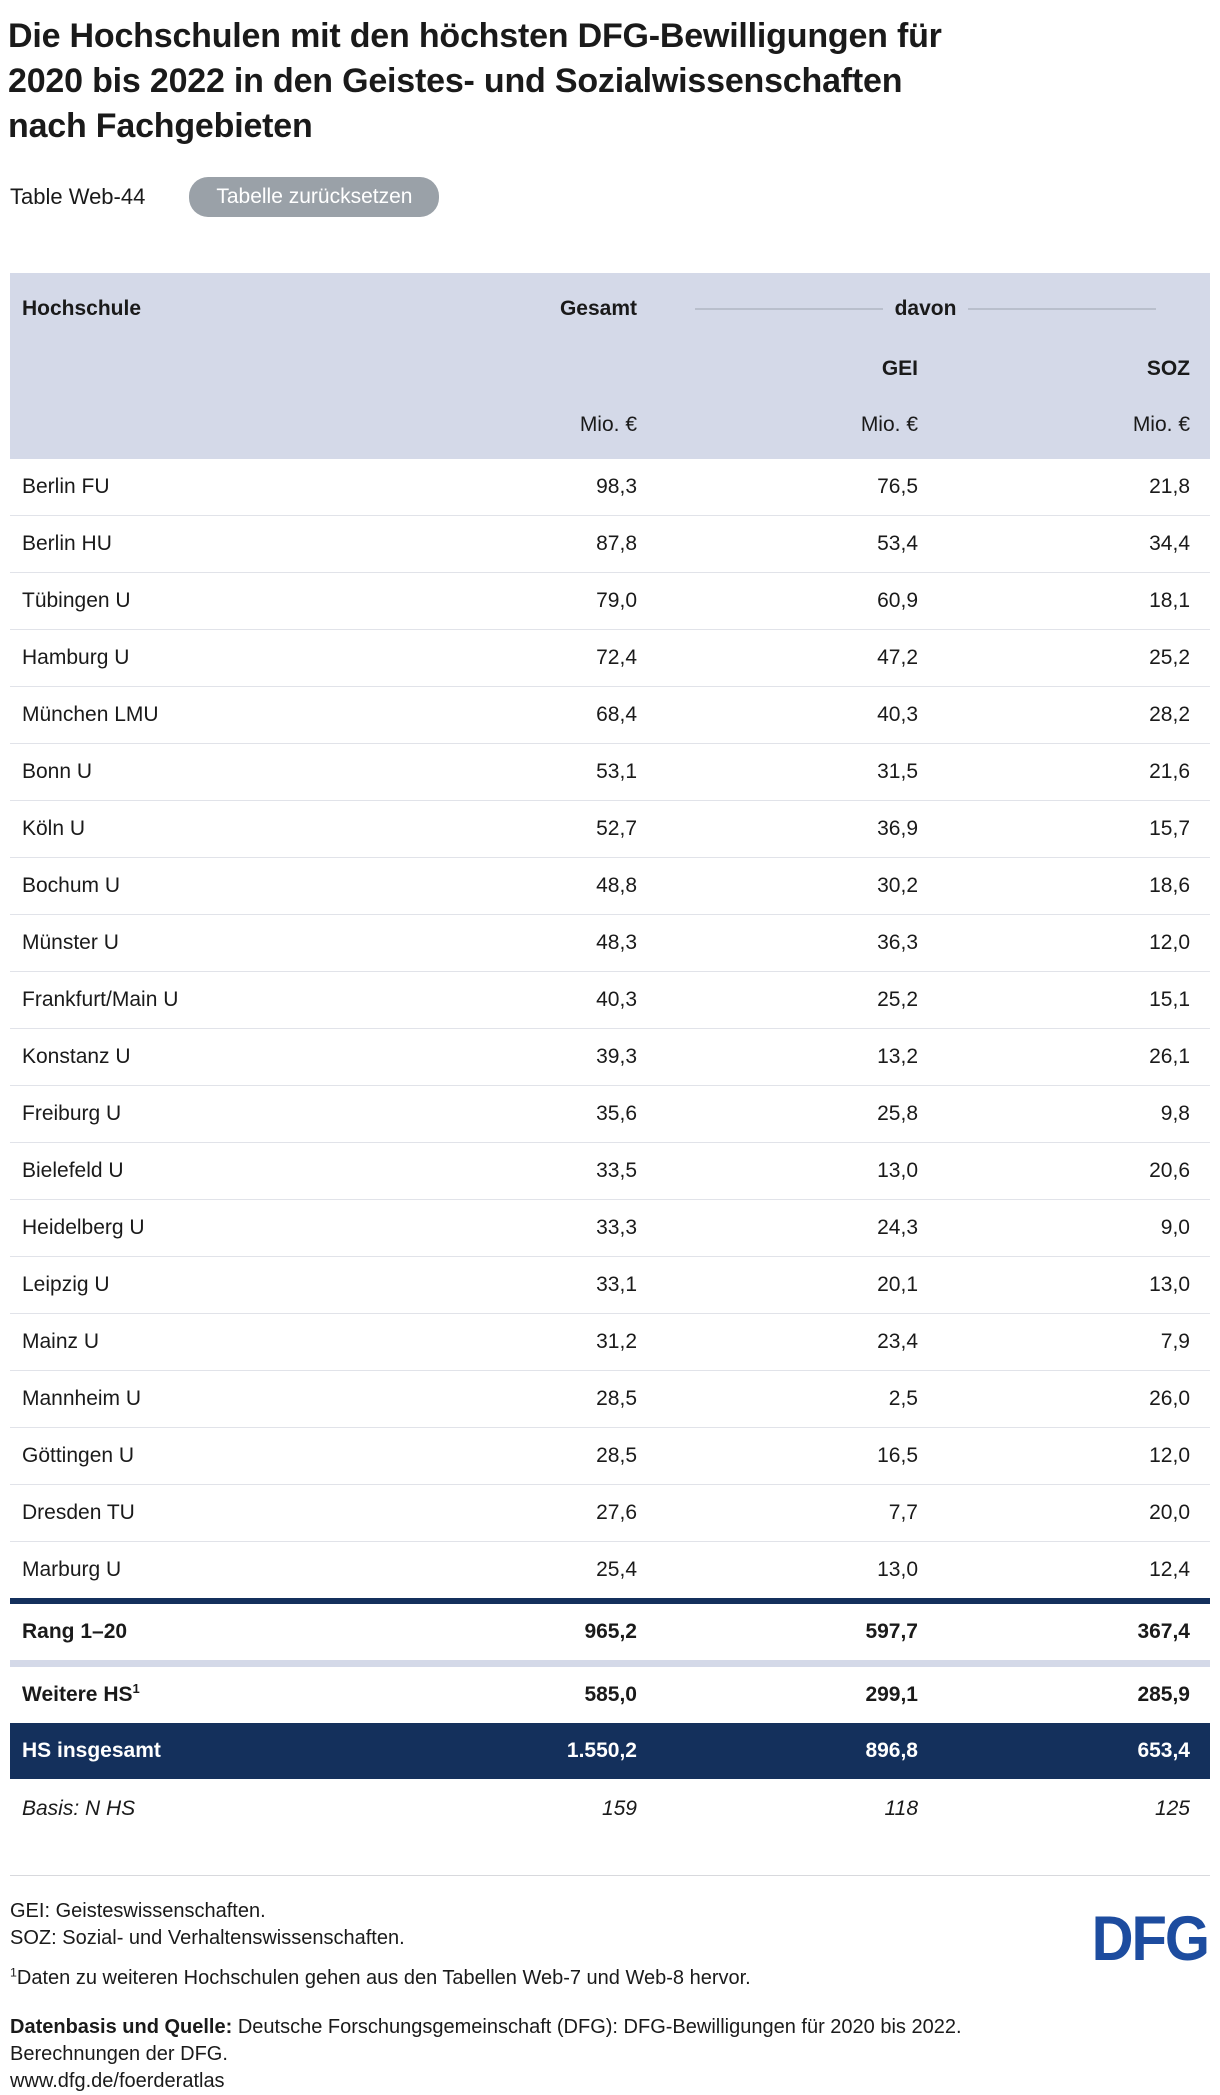 This screenshot has width=1220, height=2095. What do you see at coordinates (897, 1455) in the screenshot?
I see `cell-gei: 16,5` at bounding box center [897, 1455].